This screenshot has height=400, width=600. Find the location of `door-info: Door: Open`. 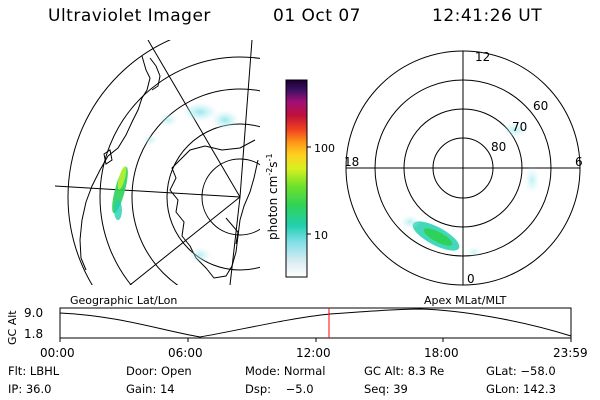

door-info: Door: Open is located at coordinates (159, 371).